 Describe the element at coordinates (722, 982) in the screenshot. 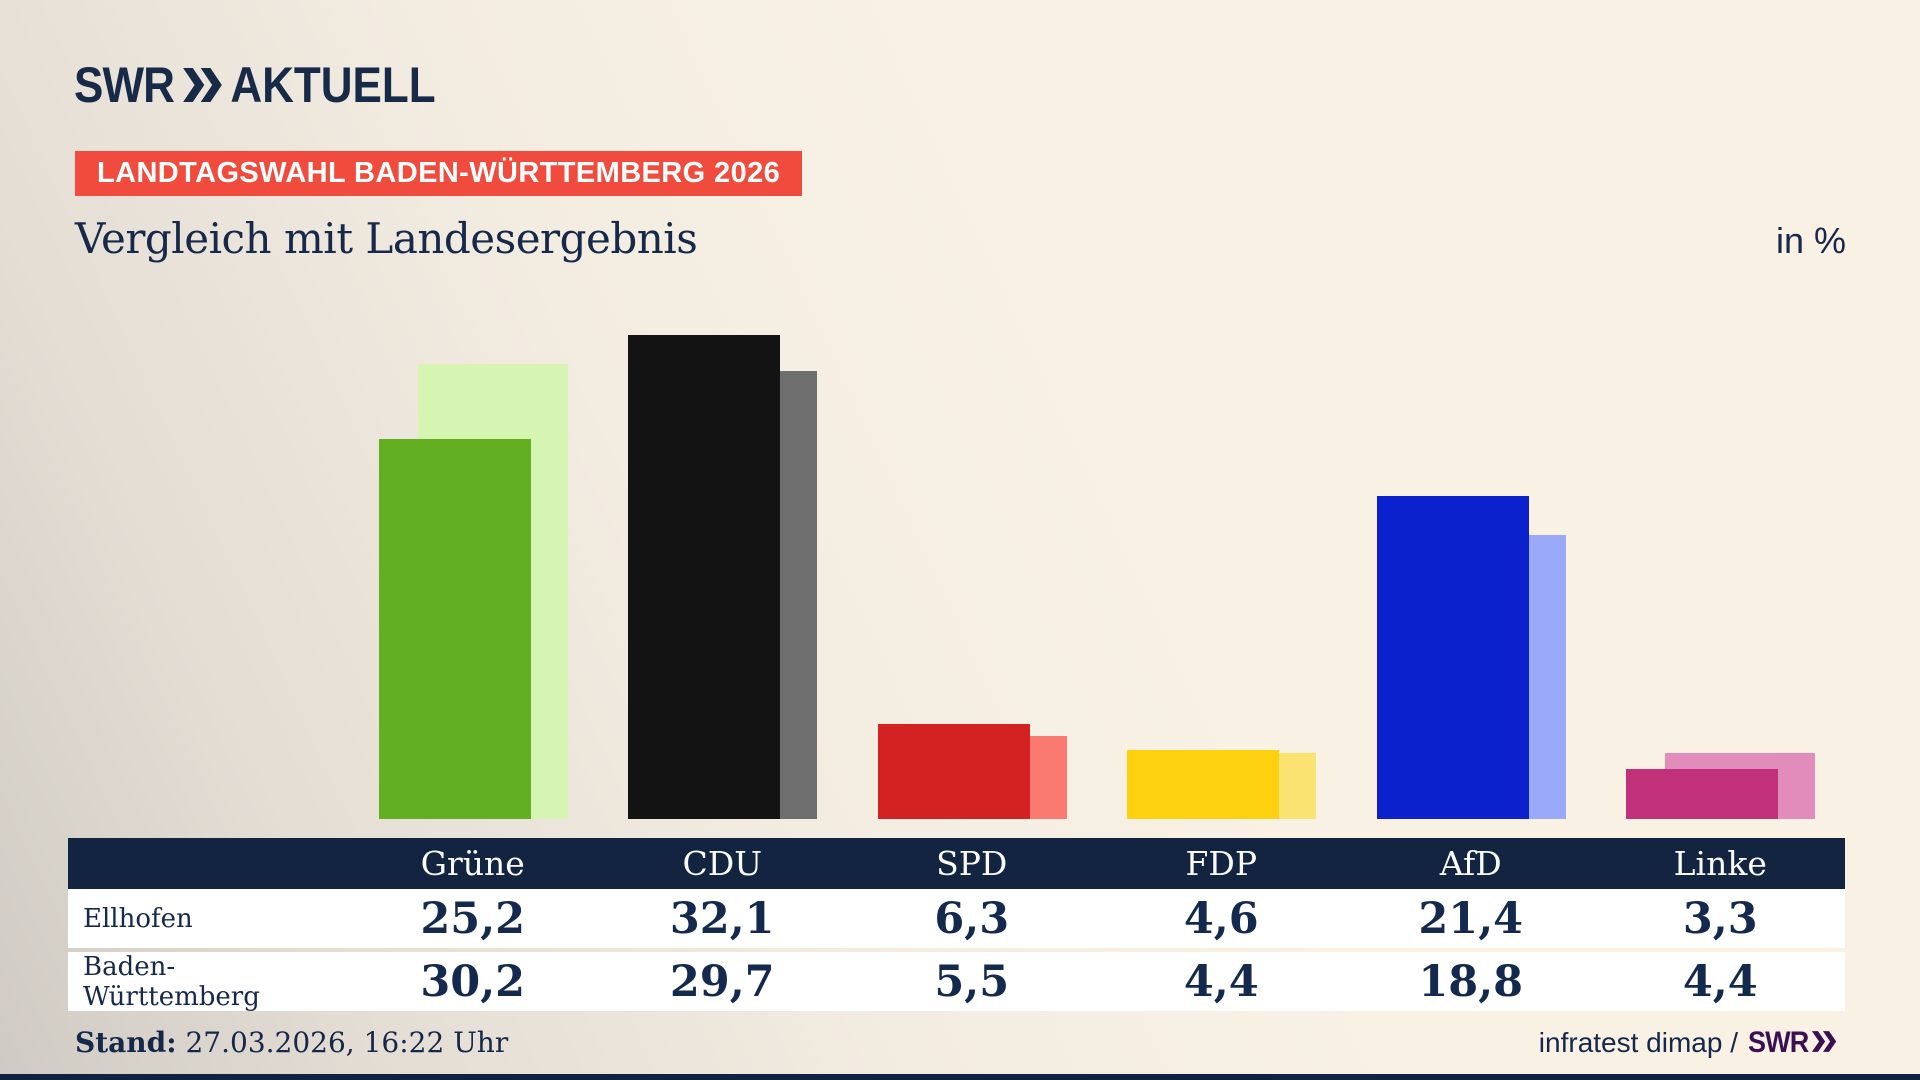

I see `value-baden-wuerttemberg-cdu: 29,7` at that location.